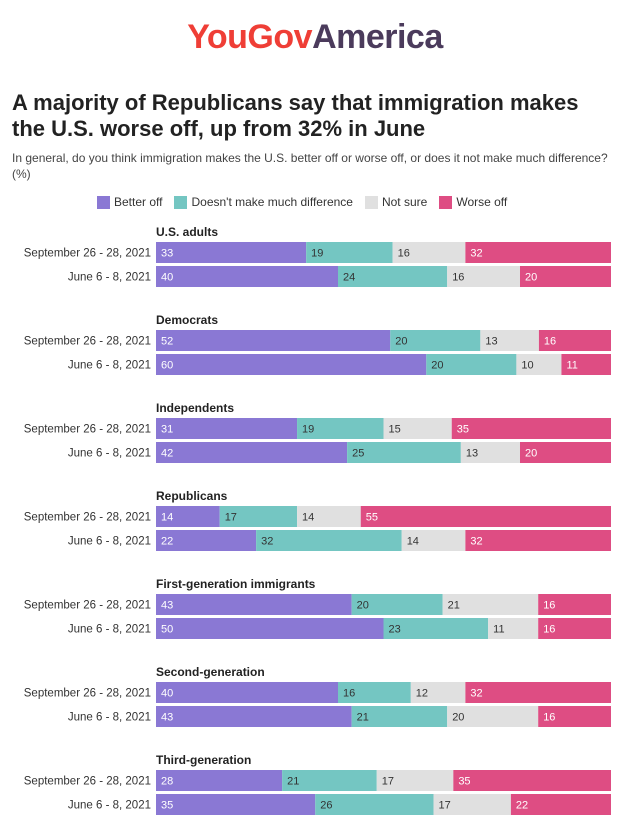  Describe the element at coordinates (377, 37) in the screenshot. I see `logo-america-text: America` at that location.